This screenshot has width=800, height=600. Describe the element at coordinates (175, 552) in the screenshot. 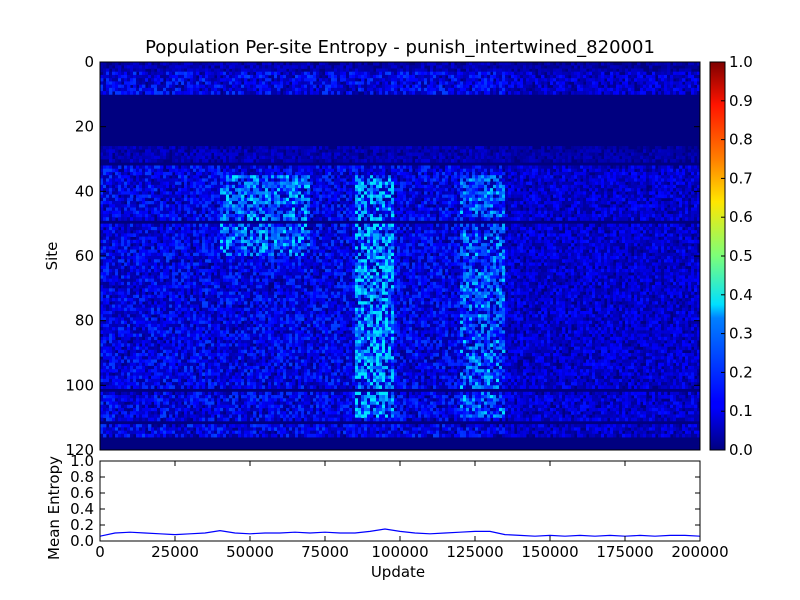

I see `line-x-tick-label: 25000` at that location.